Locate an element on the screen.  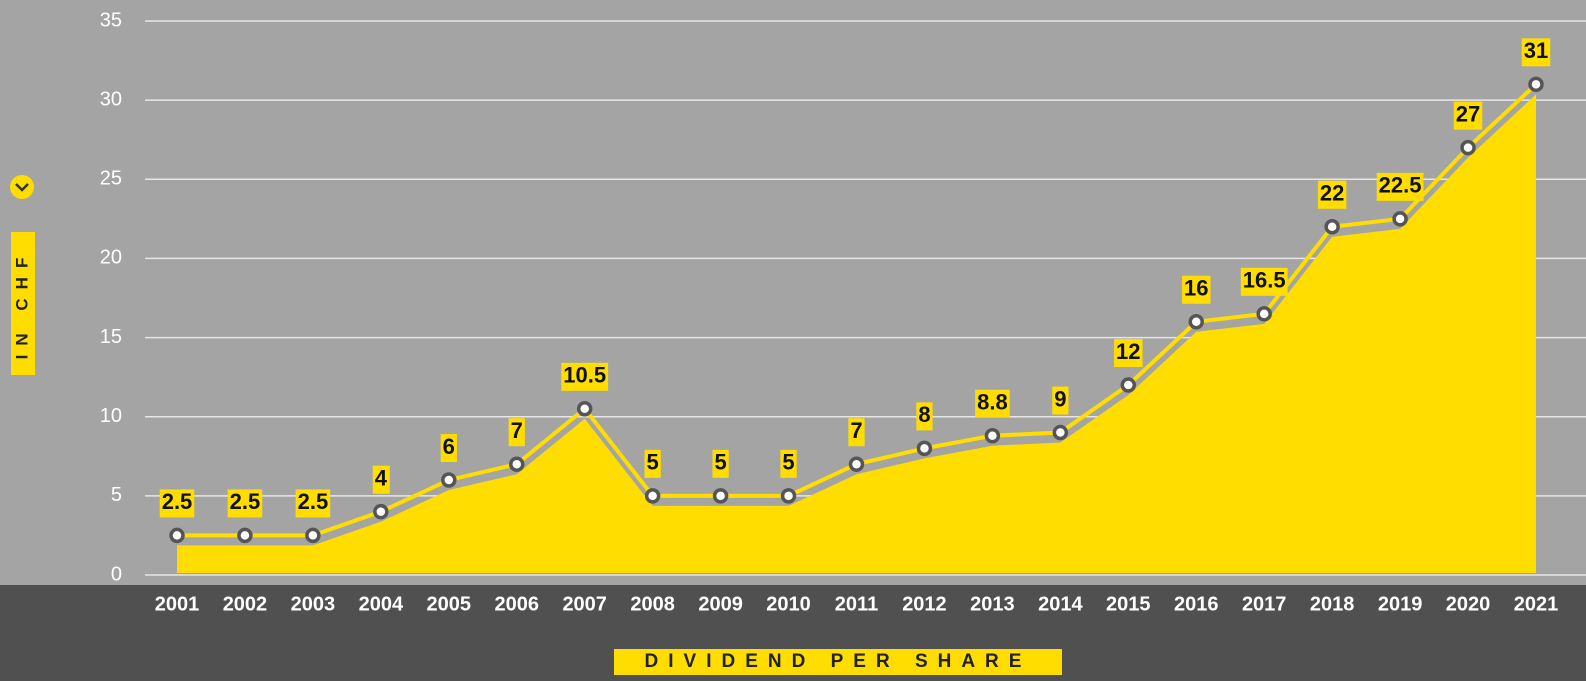
data-label-text: 16 is located at coordinates (1196, 288).